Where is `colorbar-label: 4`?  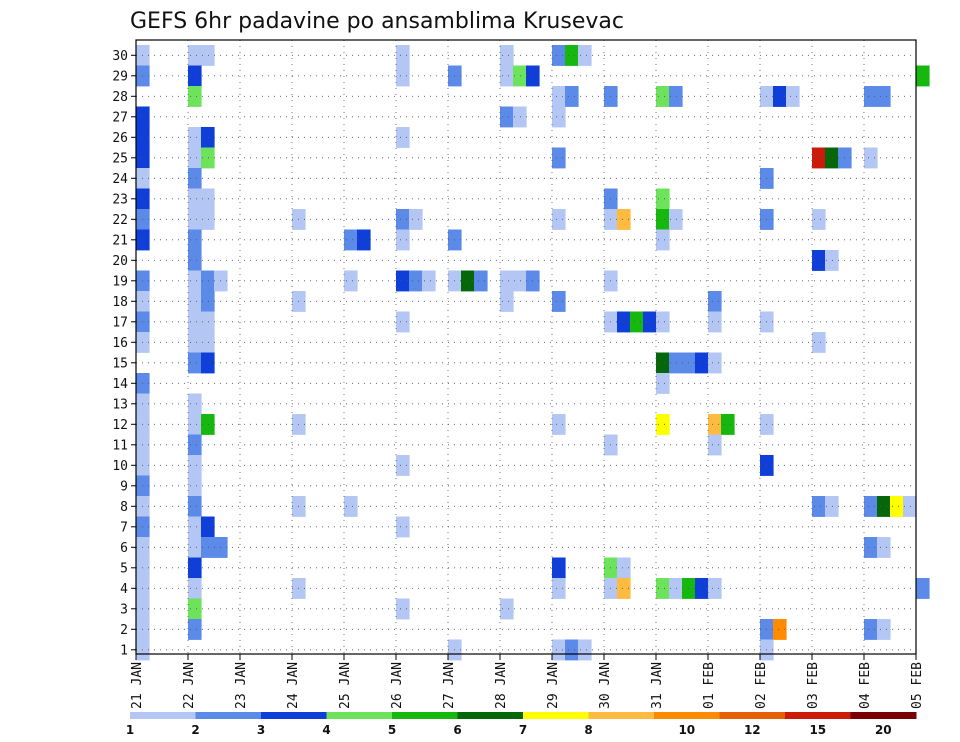
colorbar-label: 4 is located at coordinates (326, 730).